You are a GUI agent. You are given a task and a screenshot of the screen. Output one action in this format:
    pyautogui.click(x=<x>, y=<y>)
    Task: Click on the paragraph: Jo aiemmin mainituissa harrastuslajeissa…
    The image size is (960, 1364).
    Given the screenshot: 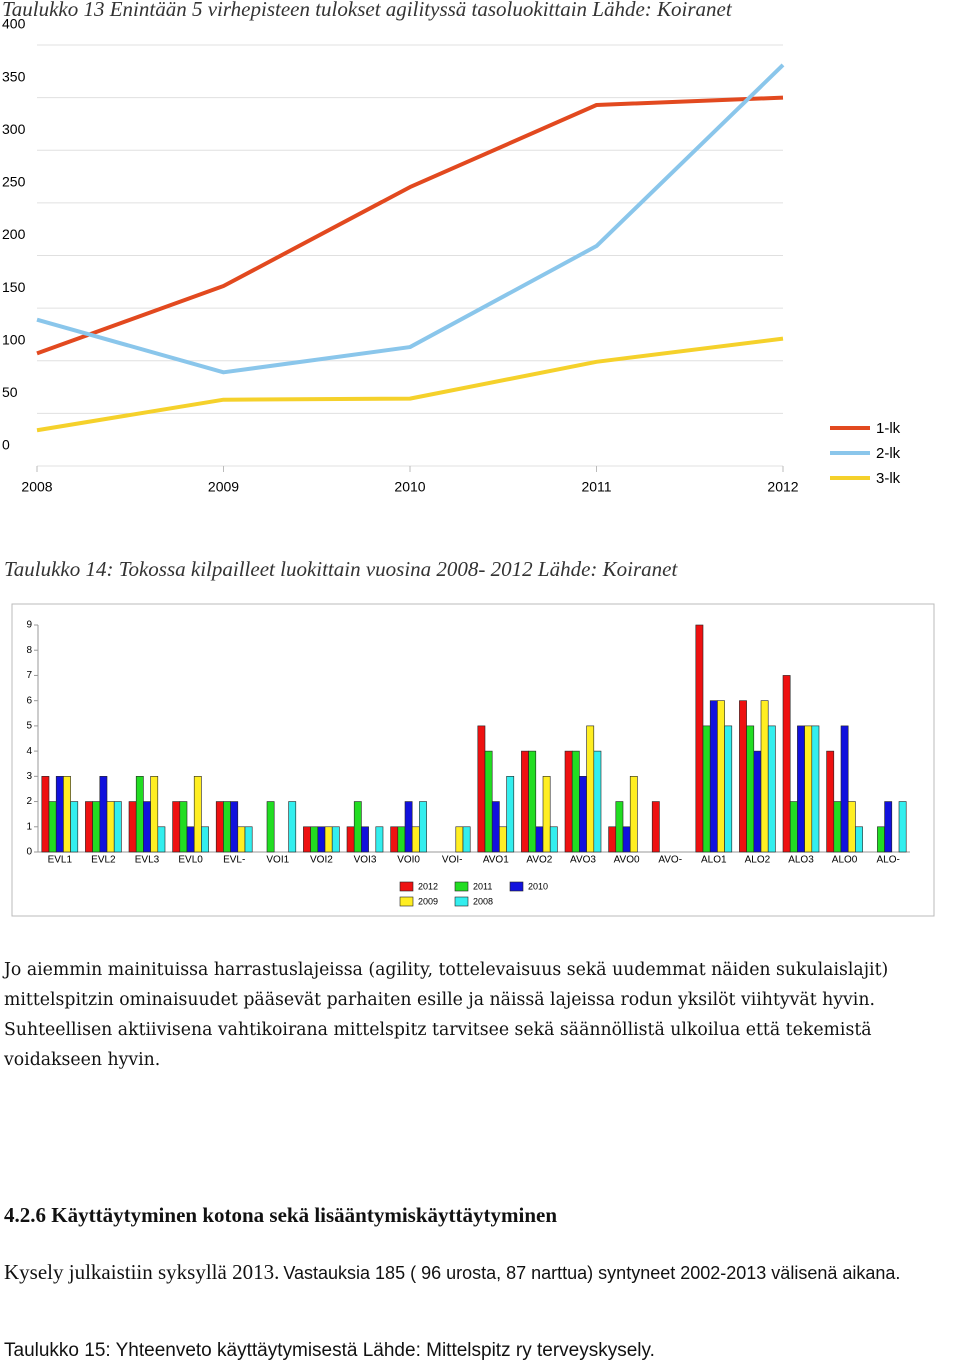 What is the action you would take?
    pyautogui.click(x=446, y=1015)
    